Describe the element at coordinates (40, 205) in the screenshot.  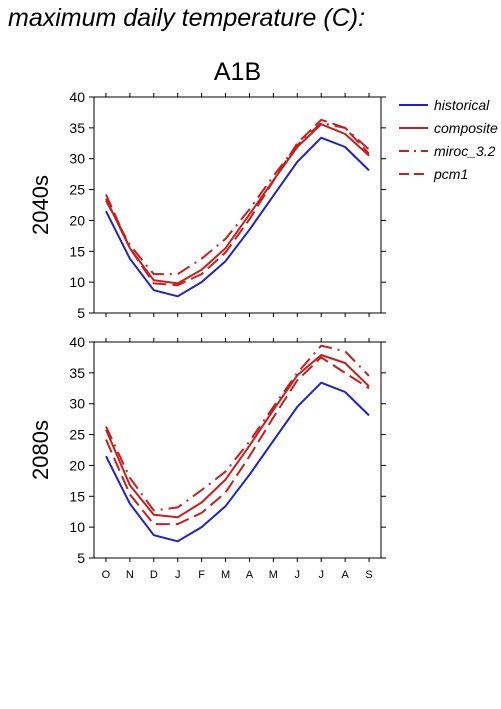
I see `y-axis-label: 2040s` at that location.